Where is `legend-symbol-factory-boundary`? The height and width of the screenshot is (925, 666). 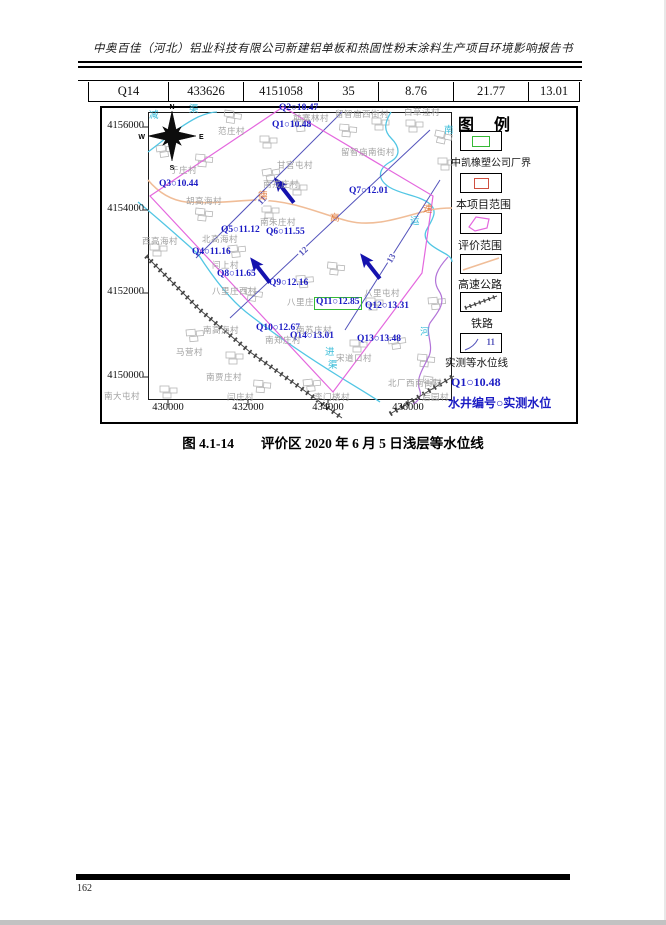
legend-symbol-factory-boundary is located at coordinates (481, 141).